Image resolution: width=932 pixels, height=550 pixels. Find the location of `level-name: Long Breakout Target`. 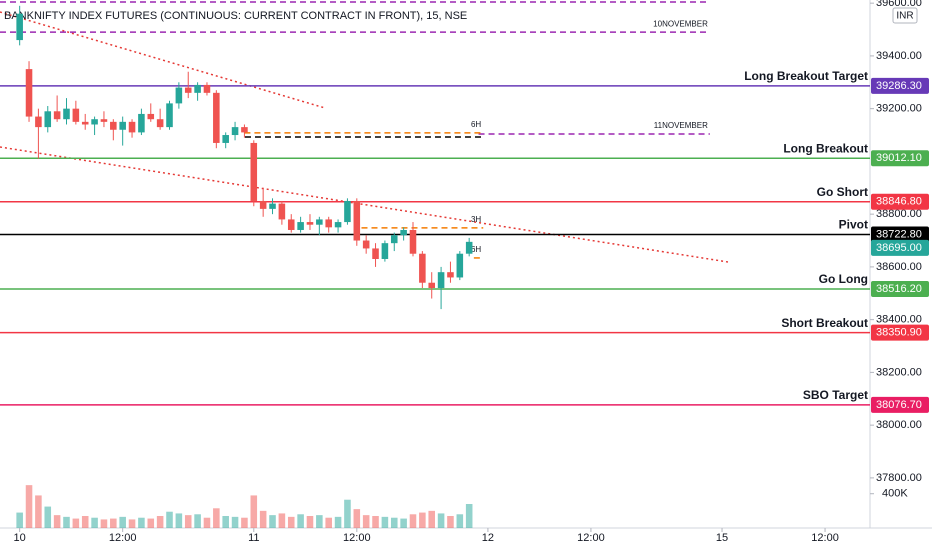

level-name: Long Breakout Target is located at coordinates (806, 76).